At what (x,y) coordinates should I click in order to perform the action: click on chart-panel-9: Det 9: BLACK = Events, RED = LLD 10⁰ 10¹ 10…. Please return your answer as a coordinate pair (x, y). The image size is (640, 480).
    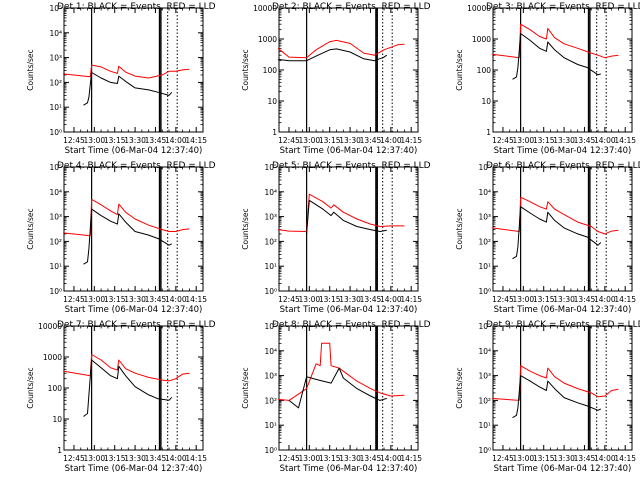
    Looking at the image, I should click on (547, 397).